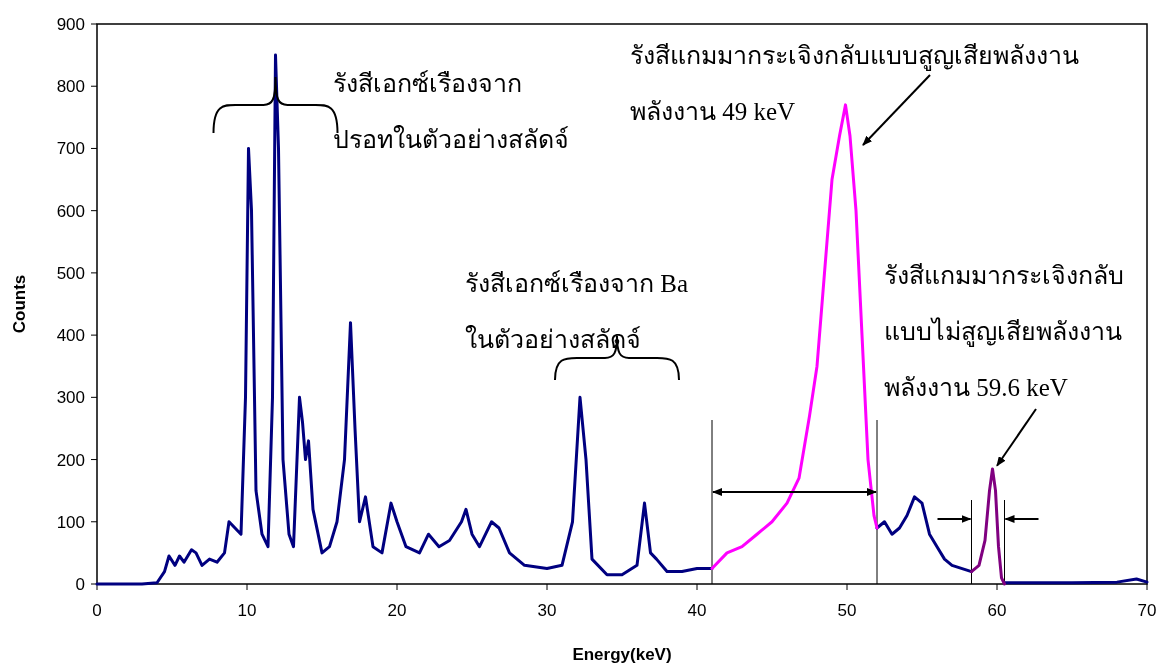 Image resolution: width=1173 pixels, height=665 pixels. Describe the element at coordinates (247, 610) in the screenshot. I see `x-tick-label: 10` at that location.